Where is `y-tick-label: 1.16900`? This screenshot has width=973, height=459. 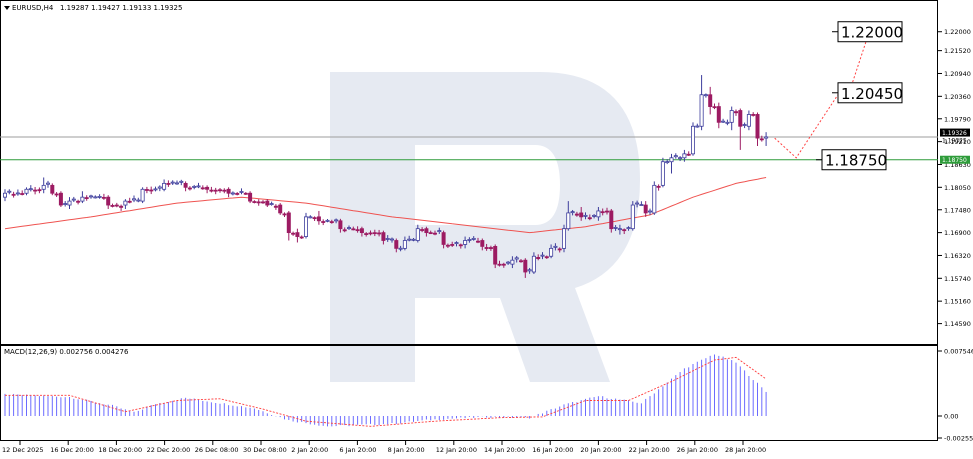 y-tick-label: 1.16900 is located at coordinates (957, 233).